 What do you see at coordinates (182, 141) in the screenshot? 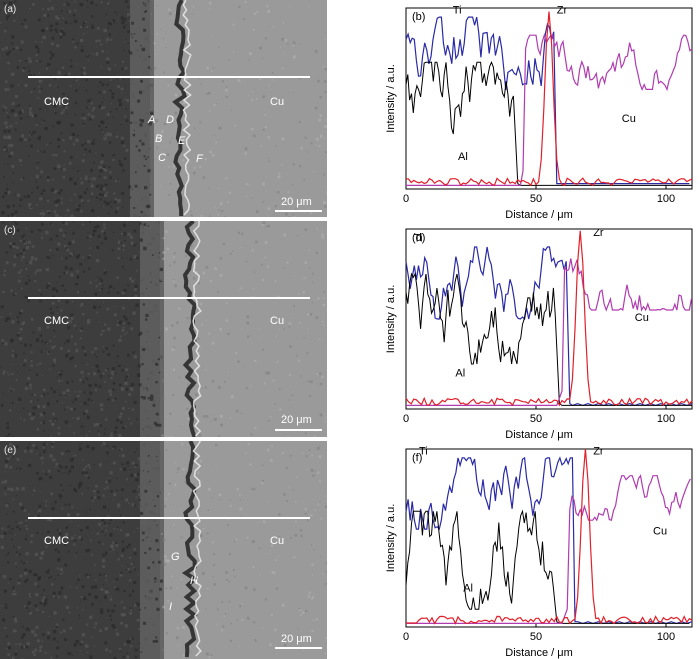
I see `point-label-e: E` at bounding box center [182, 141].